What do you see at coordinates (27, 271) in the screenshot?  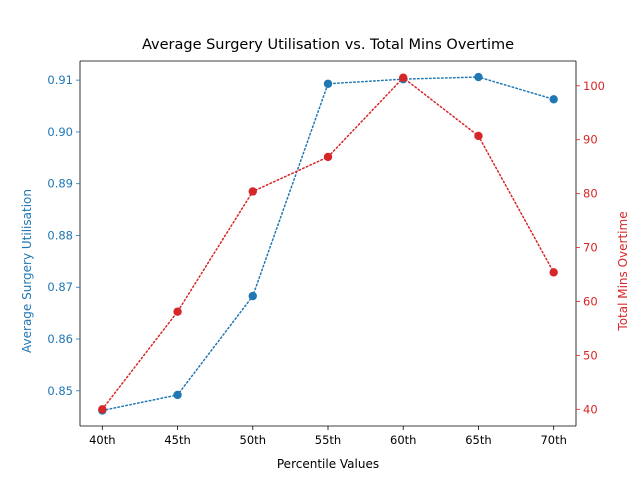 I see `left-y-axis-label: Average Surgery Utilisation` at bounding box center [27, 271].